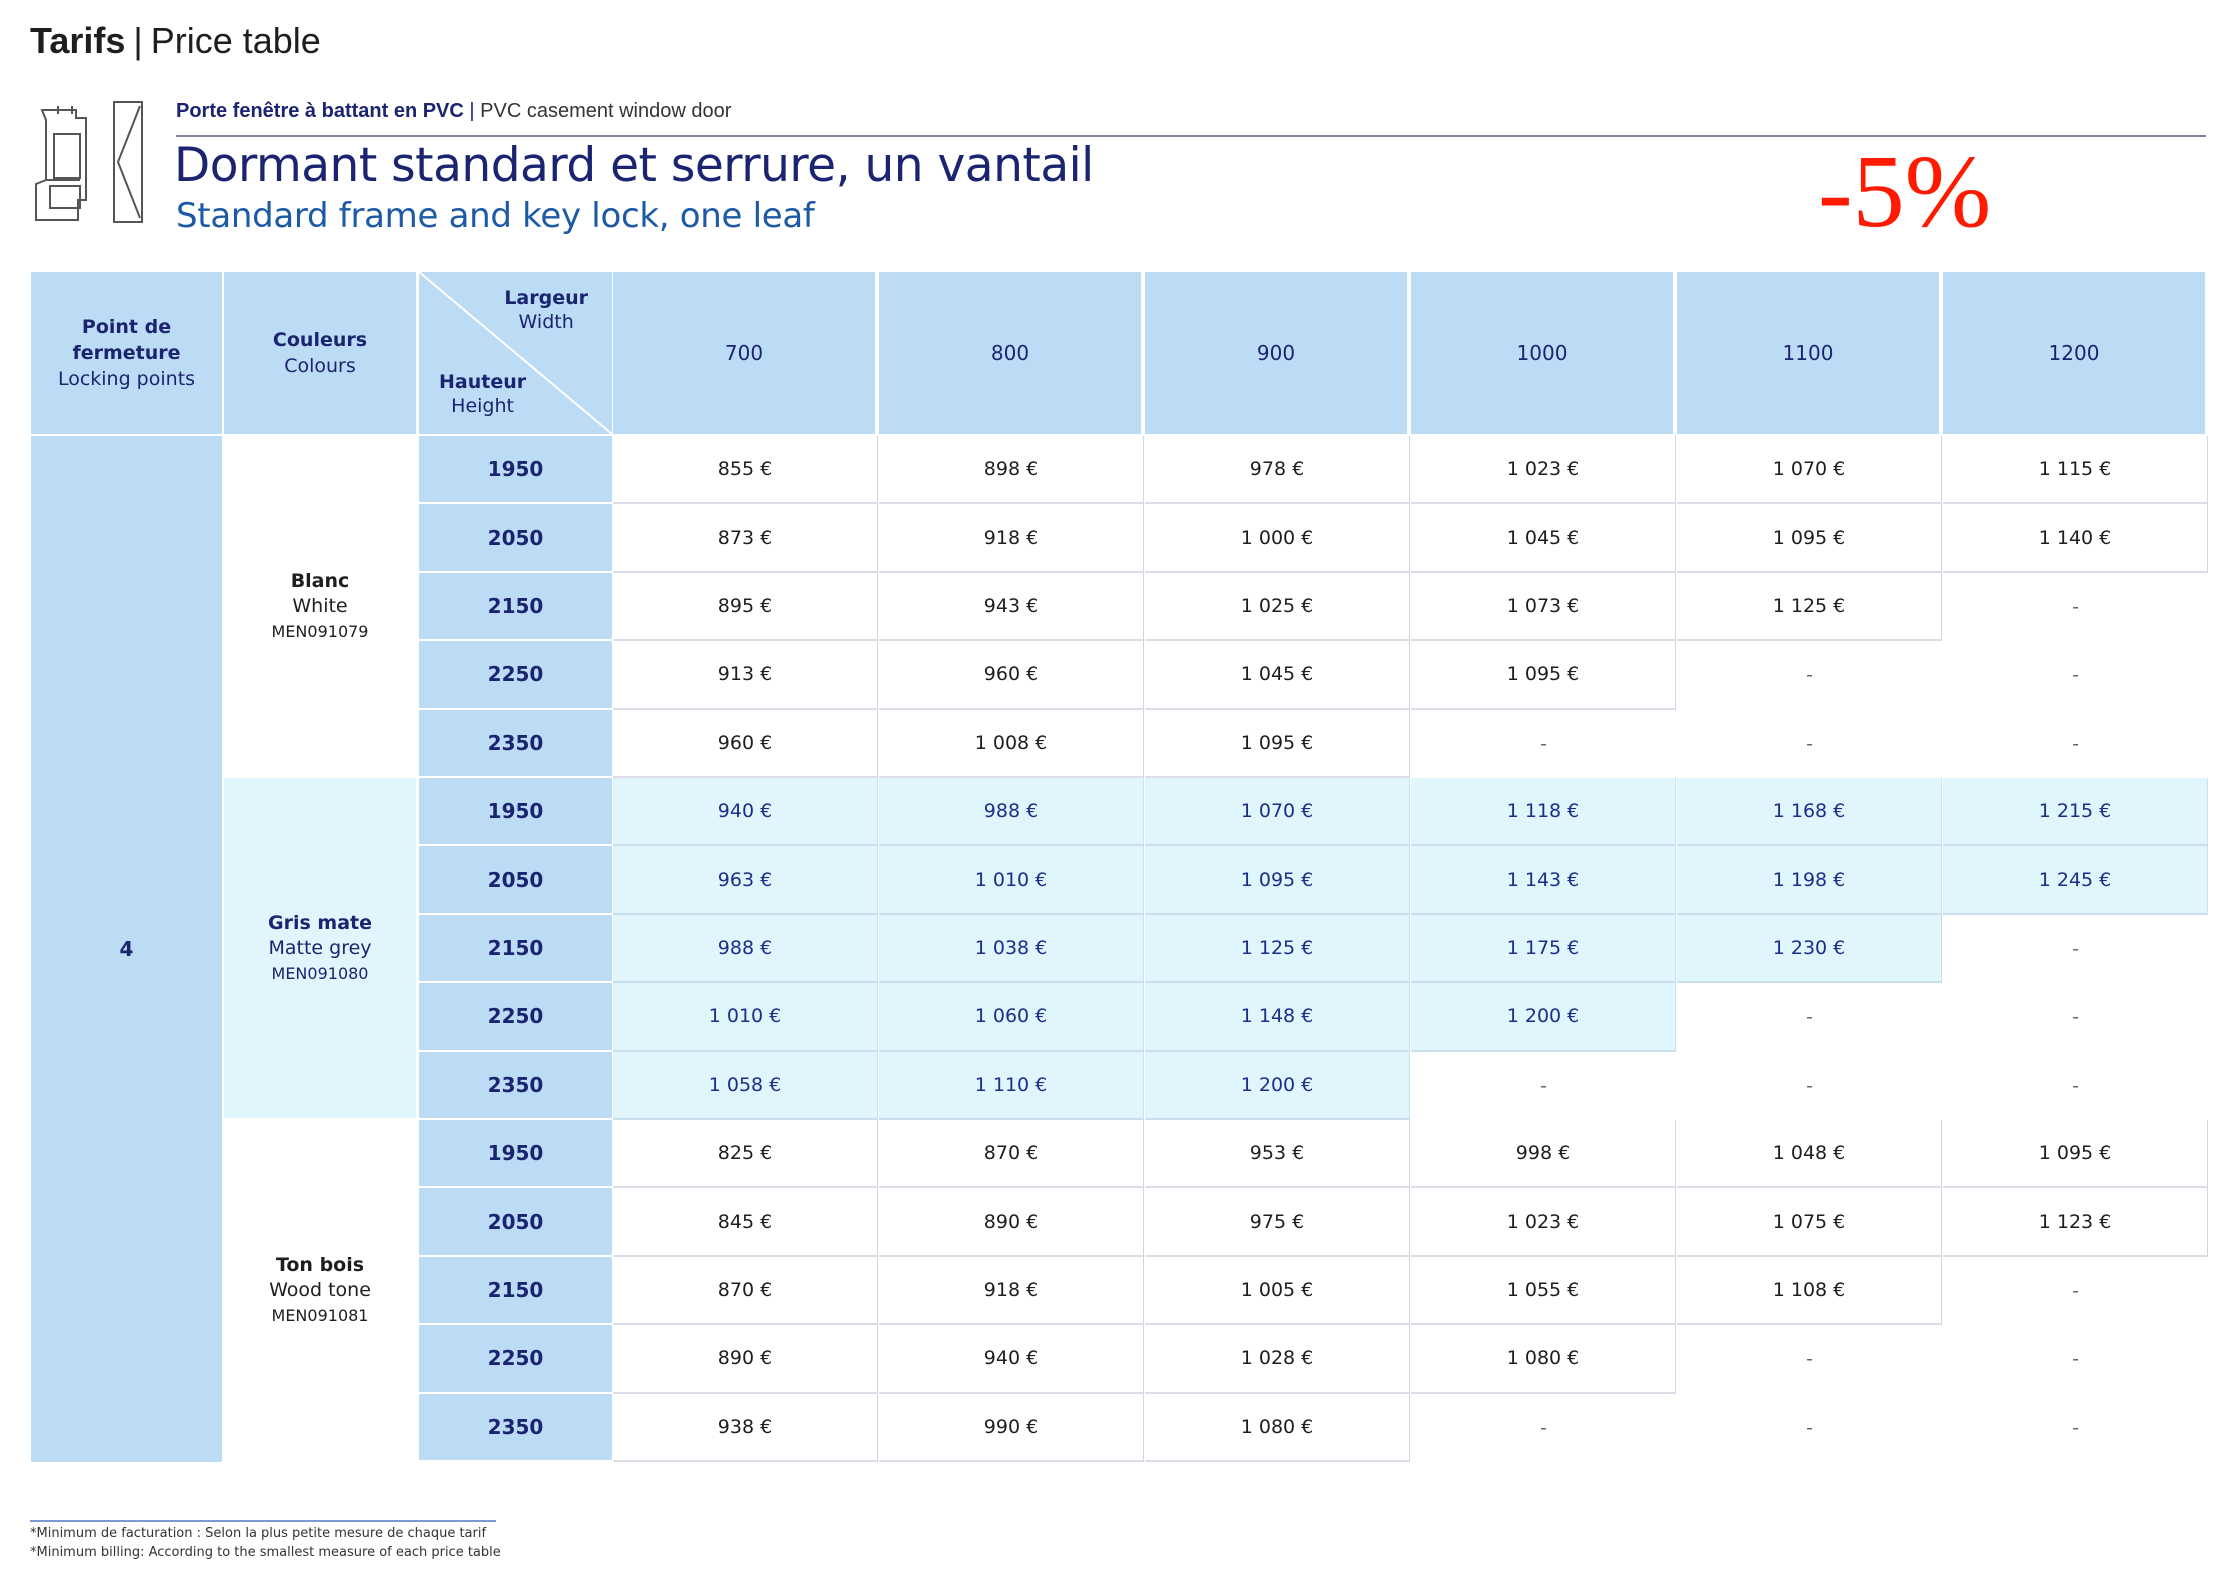 The width and height of the screenshot is (2234, 1594). Describe the element at coordinates (1543, 1291) in the screenshot. I see `price-cell: 1 055 €` at that location.